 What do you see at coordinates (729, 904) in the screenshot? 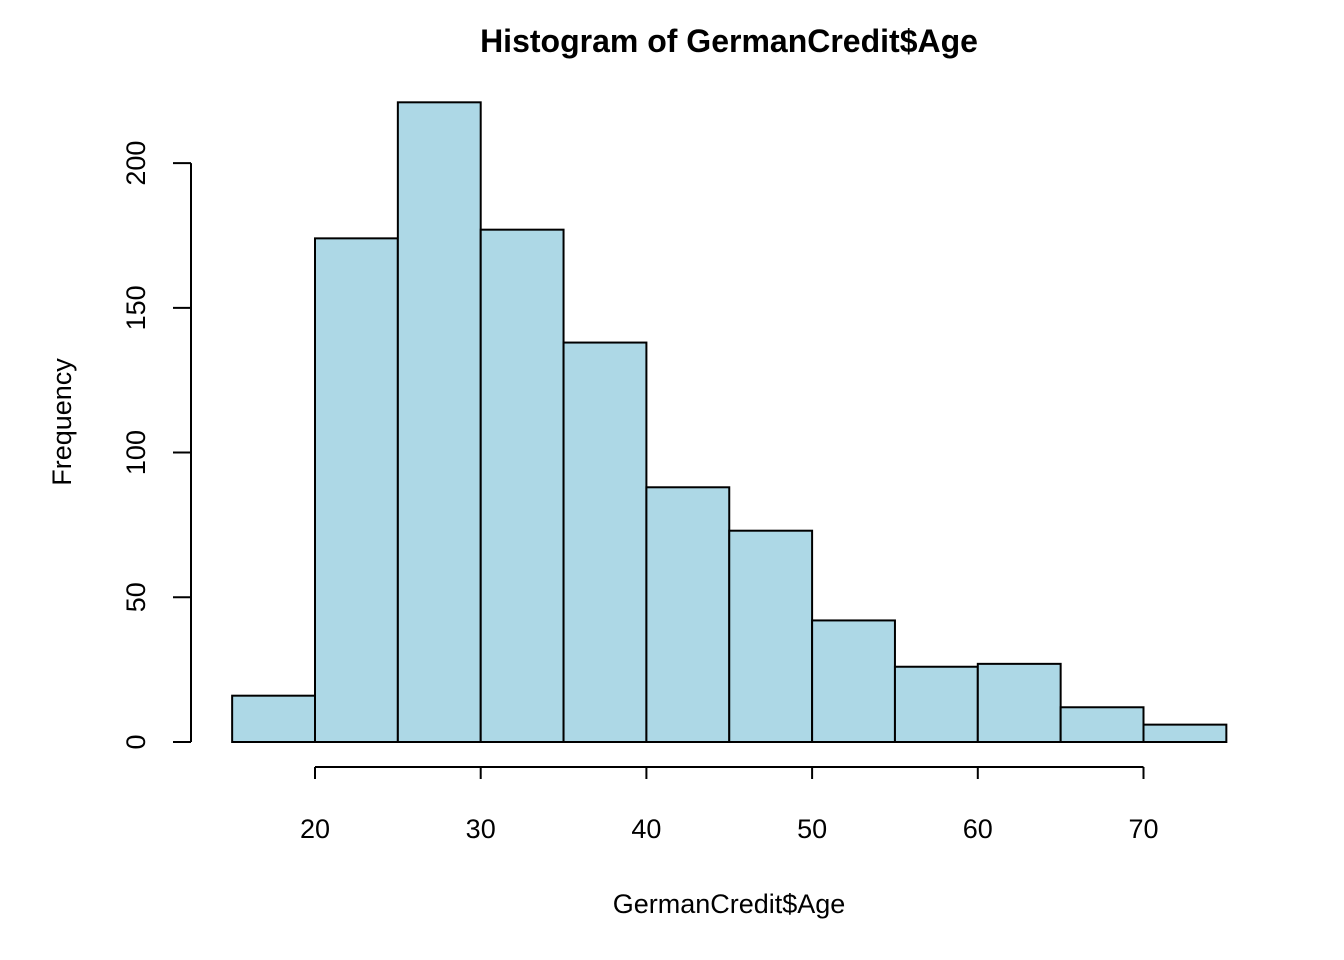
I see `x-axis-label: GermanCredit$Age` at bounding box center [729, 904].